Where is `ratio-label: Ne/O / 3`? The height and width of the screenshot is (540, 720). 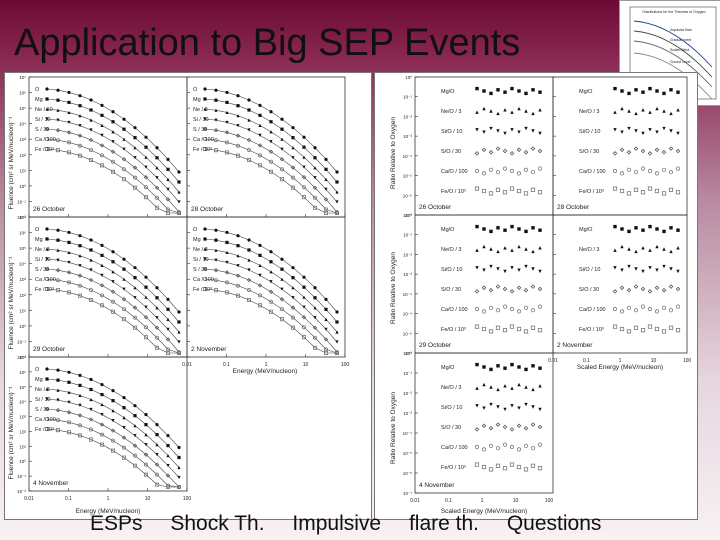 ratio-label: Ne/O / 3 is located at coordinates (589, 112).